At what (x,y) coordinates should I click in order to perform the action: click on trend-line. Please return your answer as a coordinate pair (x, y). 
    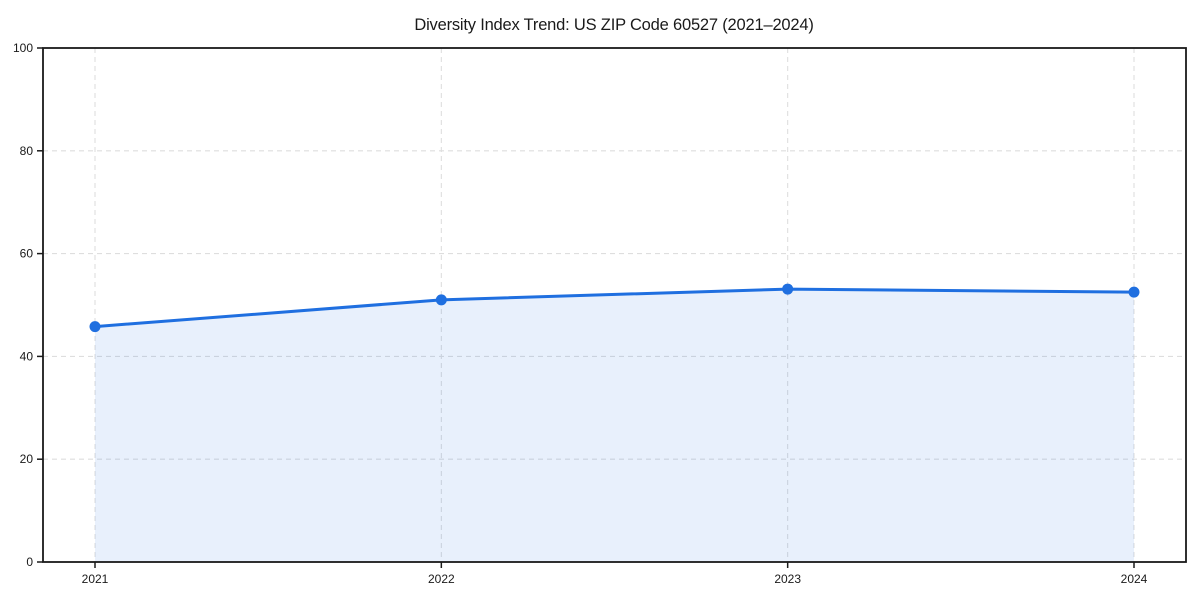
    Looking at the image, I should click on (614, 308).